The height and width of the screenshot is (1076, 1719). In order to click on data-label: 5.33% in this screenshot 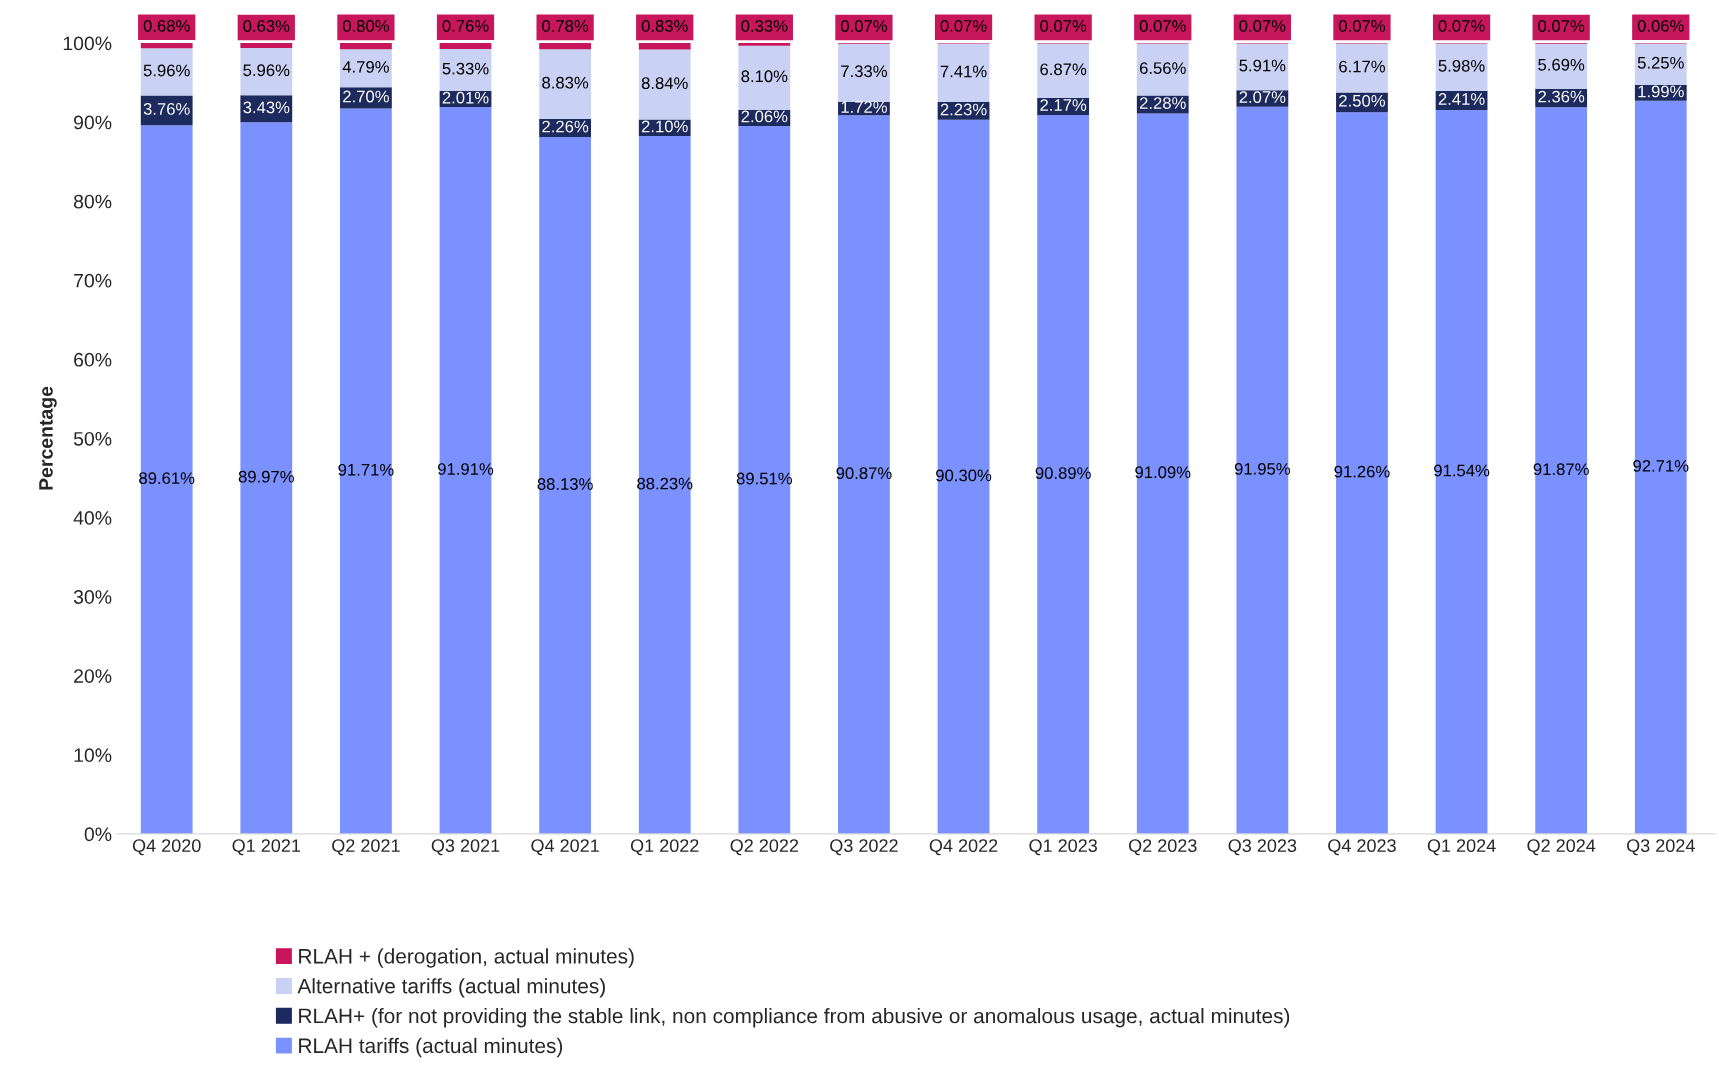, I will do `click(465, 68)`.